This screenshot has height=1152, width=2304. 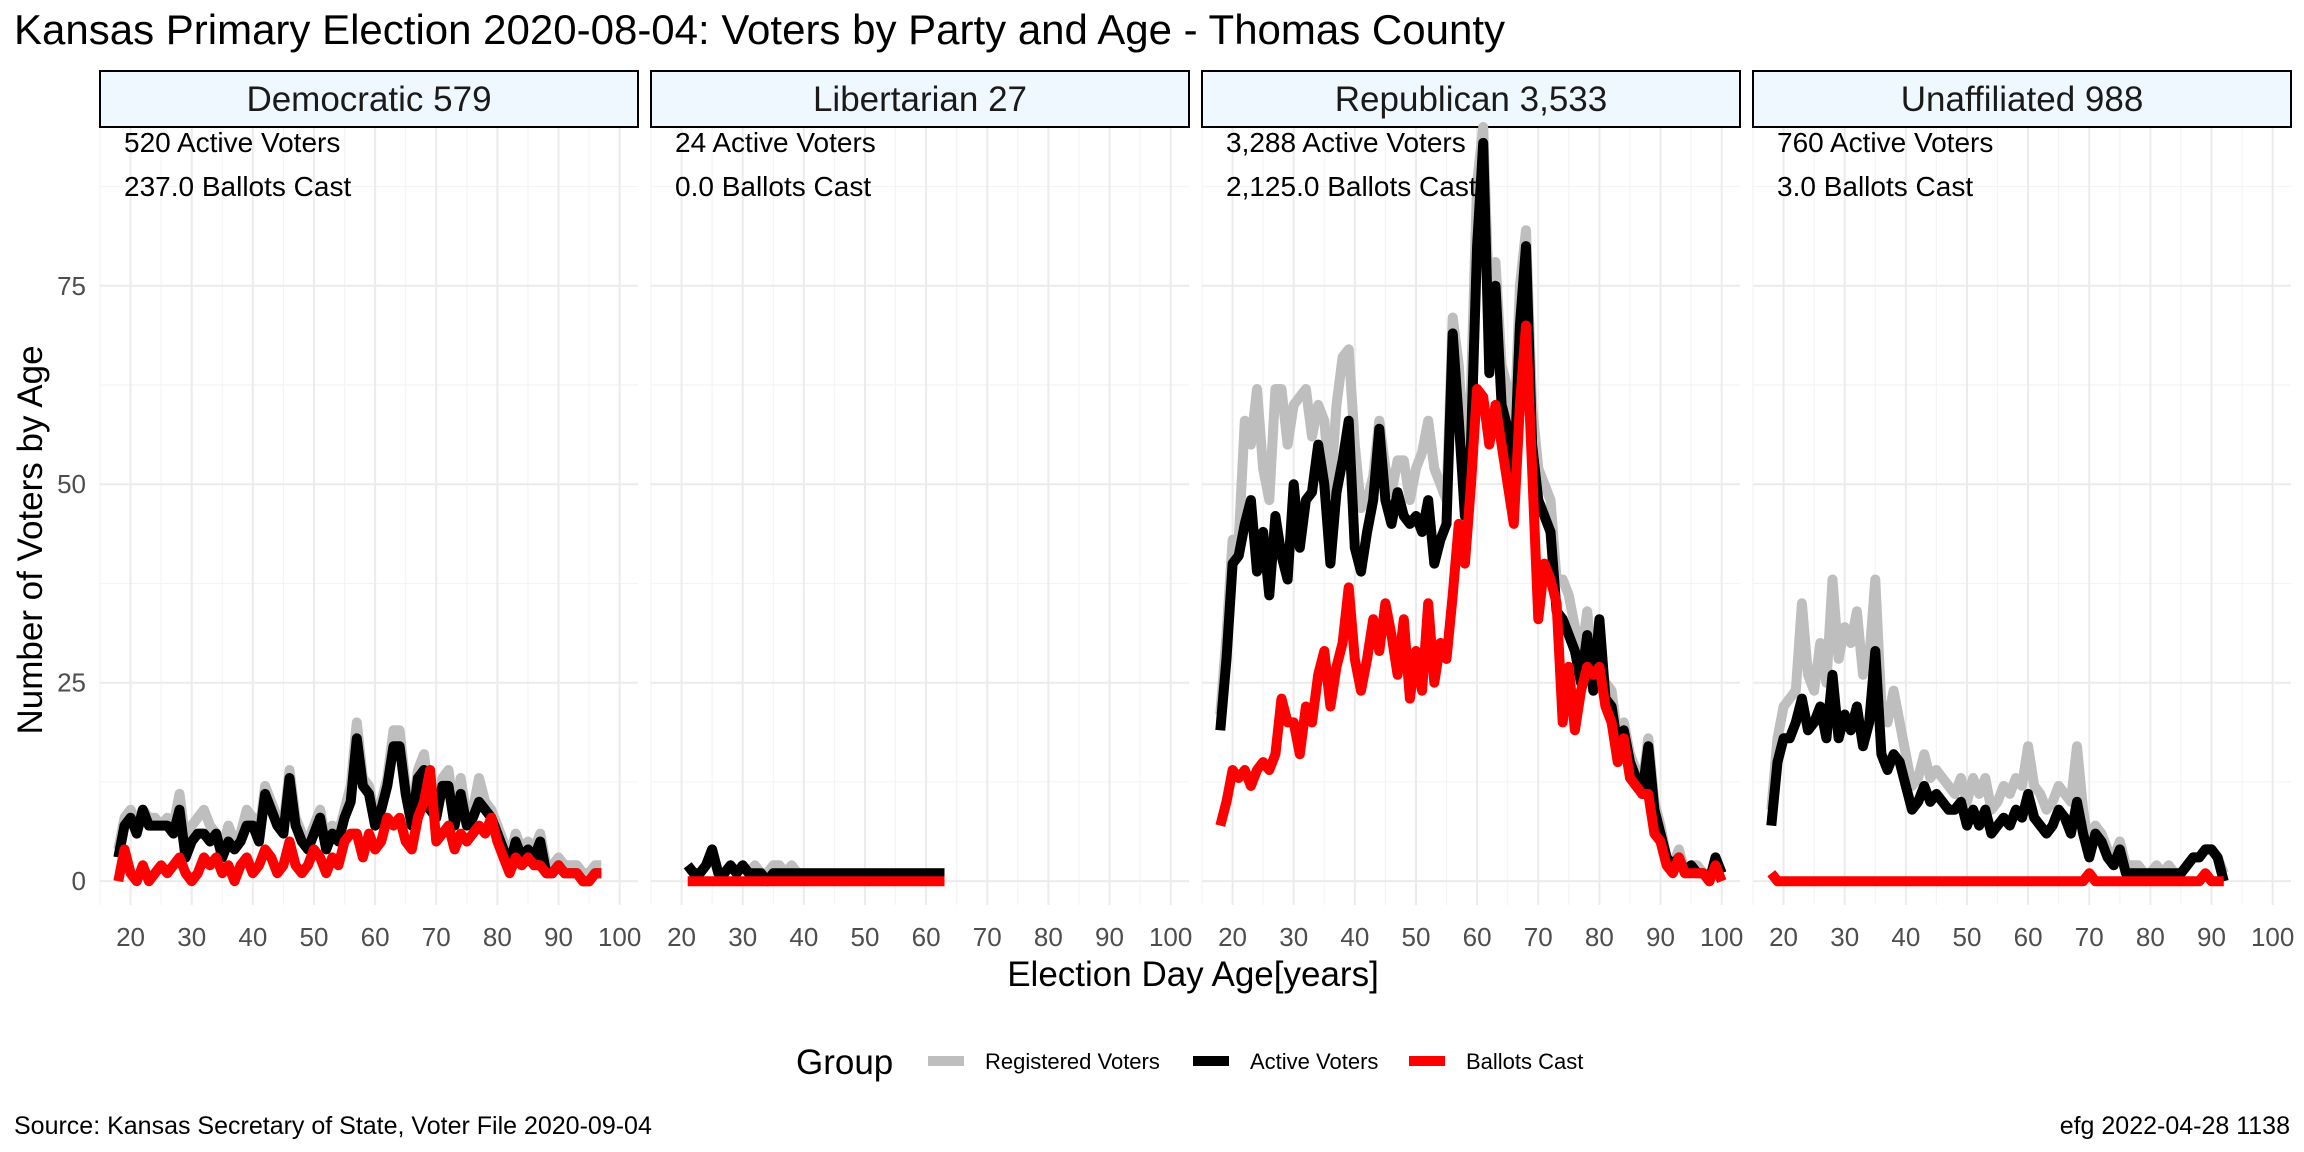 I want to click on x-axis-title: Election Day Age[years], so click(x=1193, y=974).